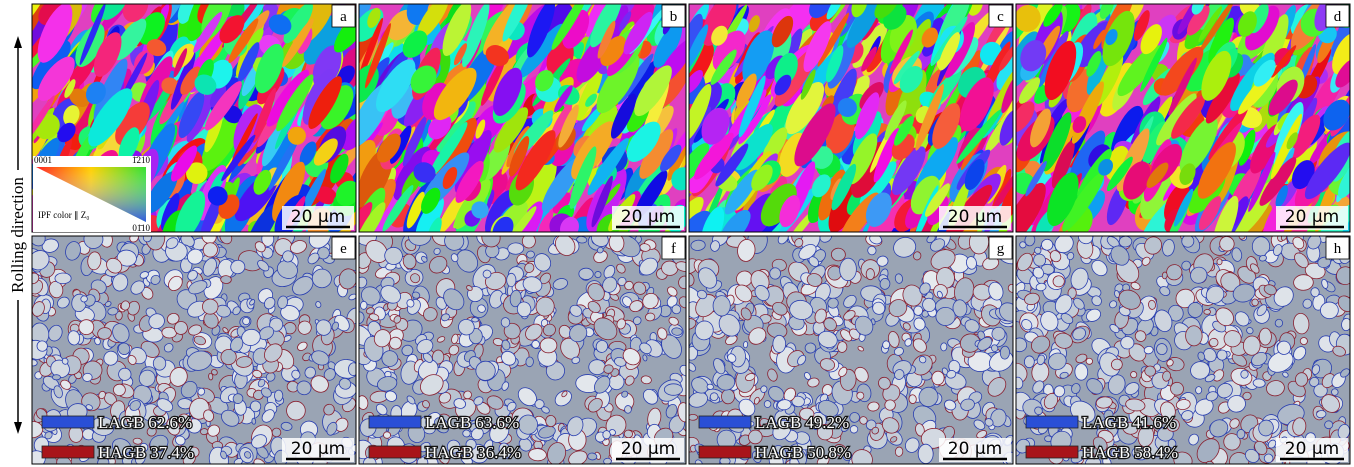  I want to click on legend-value: 62.6%, so click(170, 422).